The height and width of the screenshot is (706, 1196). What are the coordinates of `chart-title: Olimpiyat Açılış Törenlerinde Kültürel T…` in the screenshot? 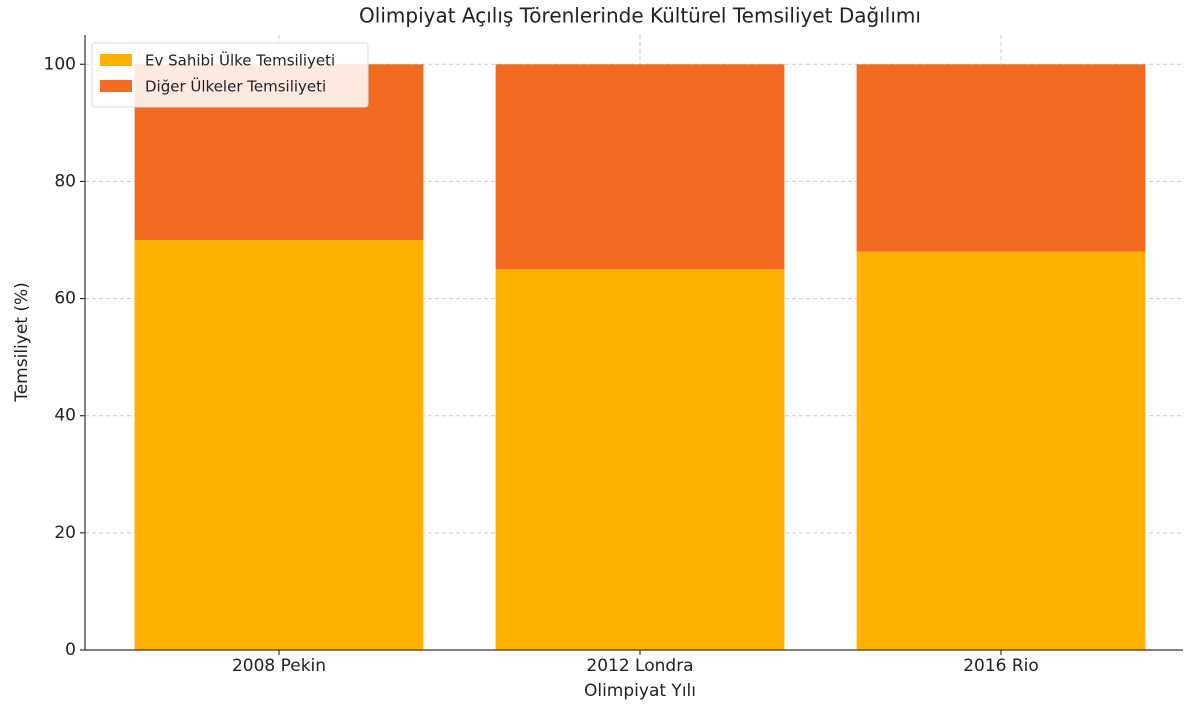 It's located at (640, 16).